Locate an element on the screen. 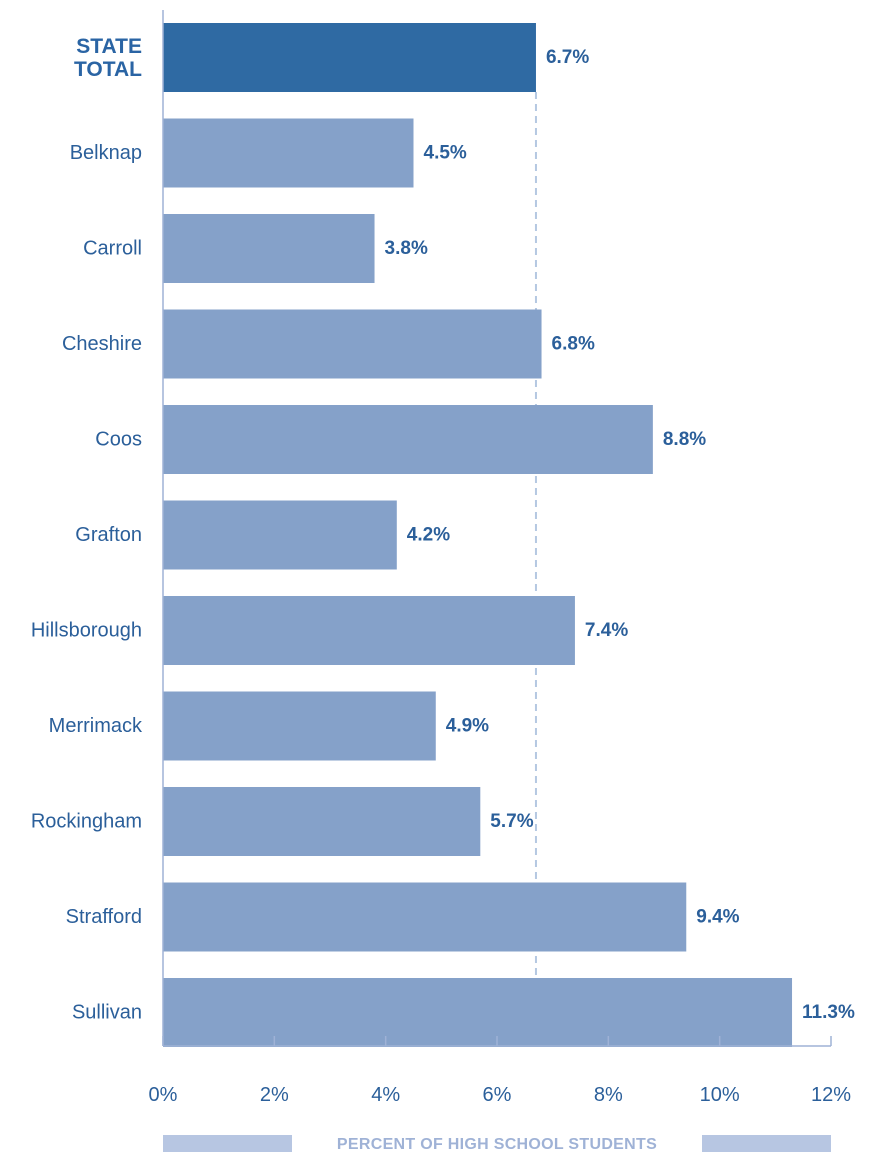  xlabel-band-right is located at coordinates (766, 1143).